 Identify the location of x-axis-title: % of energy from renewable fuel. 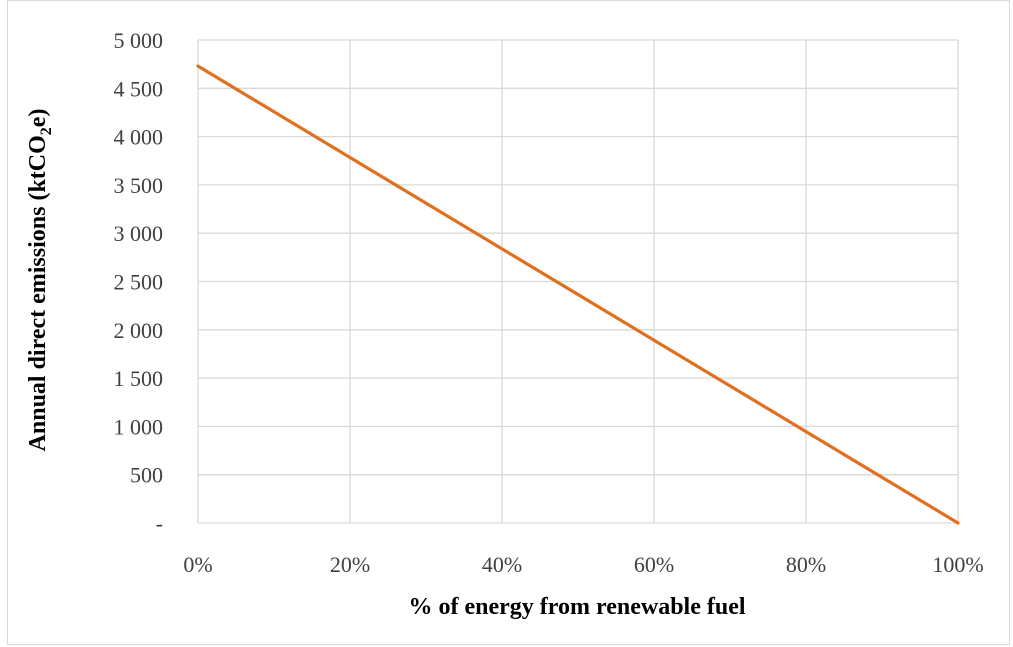
(576, 607).